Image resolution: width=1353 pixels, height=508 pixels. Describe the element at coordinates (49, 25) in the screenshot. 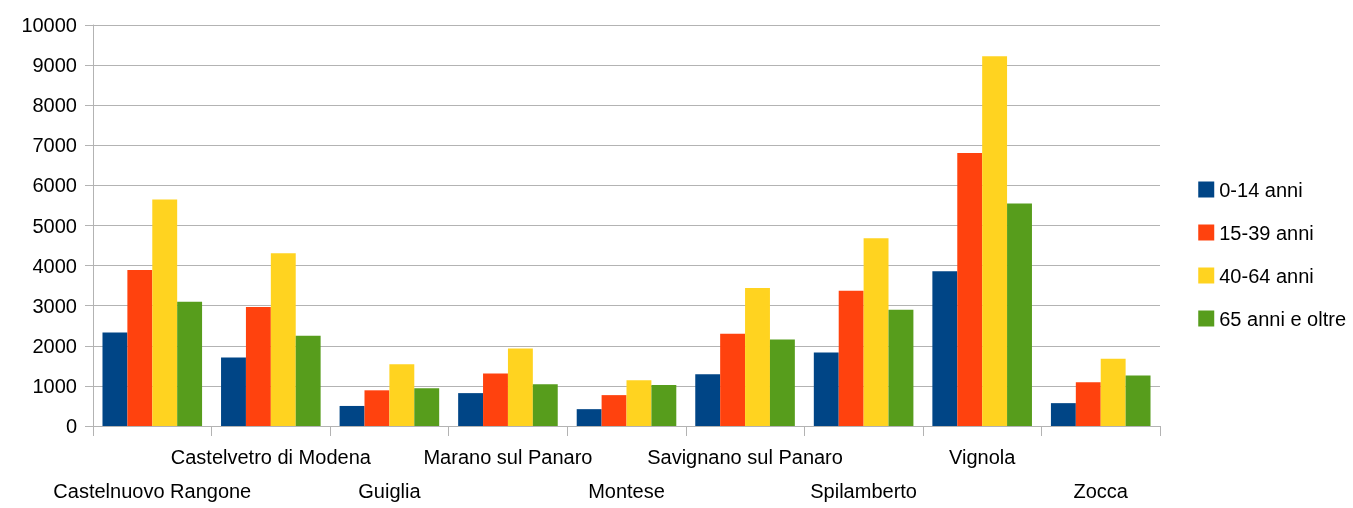

I see `y-tick-label: 10000` at that location.